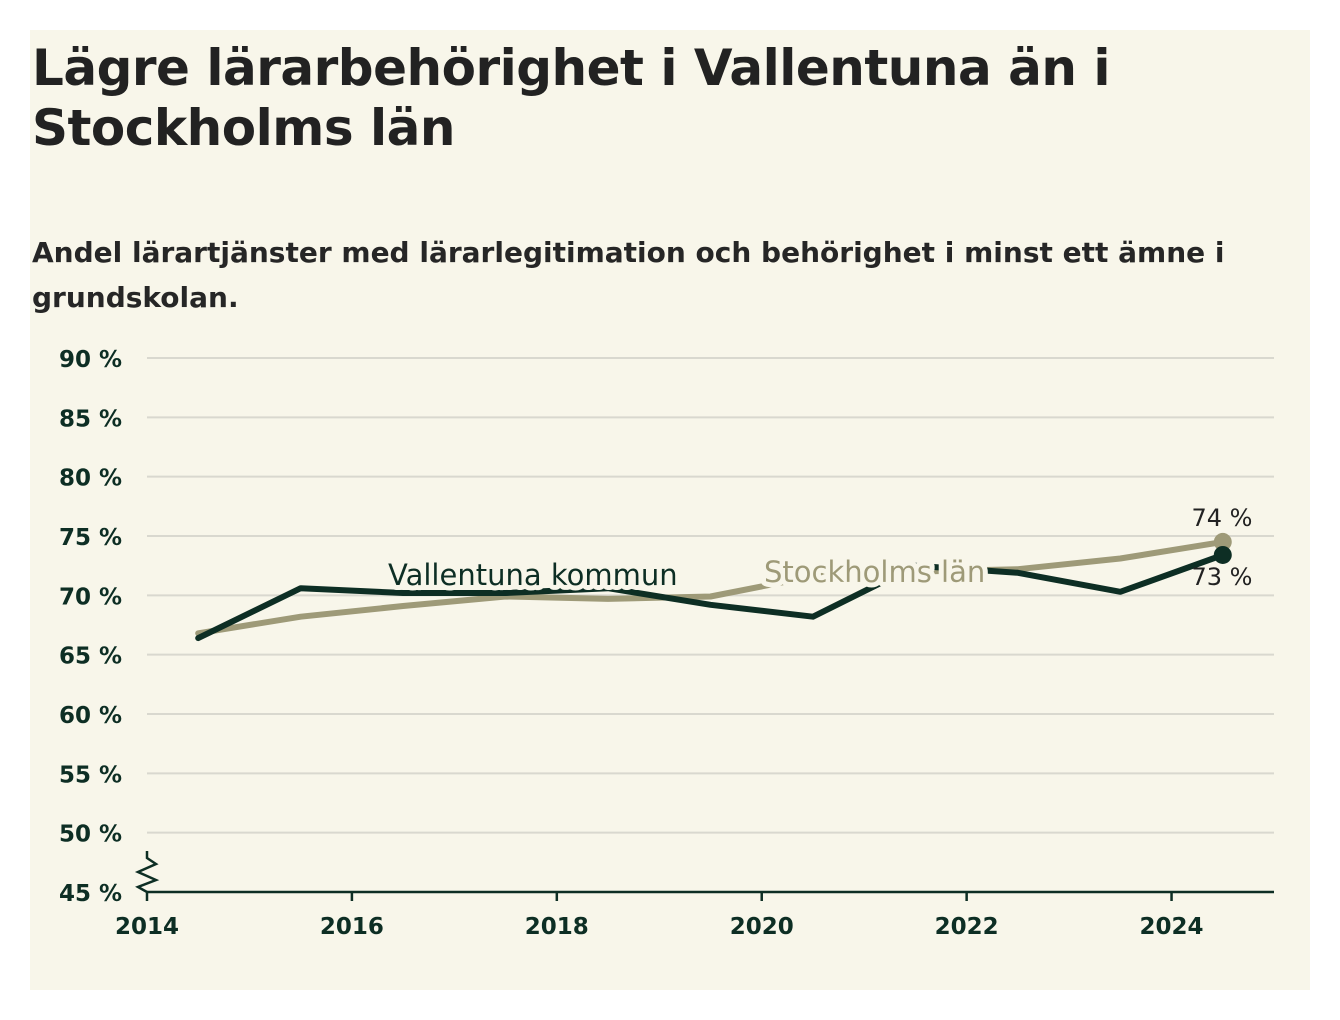 The image size is (1340, 1020). Describe the element at coordinates (90, 775) in the screenshot. I see `y-tick-label: 55 %` at that location.